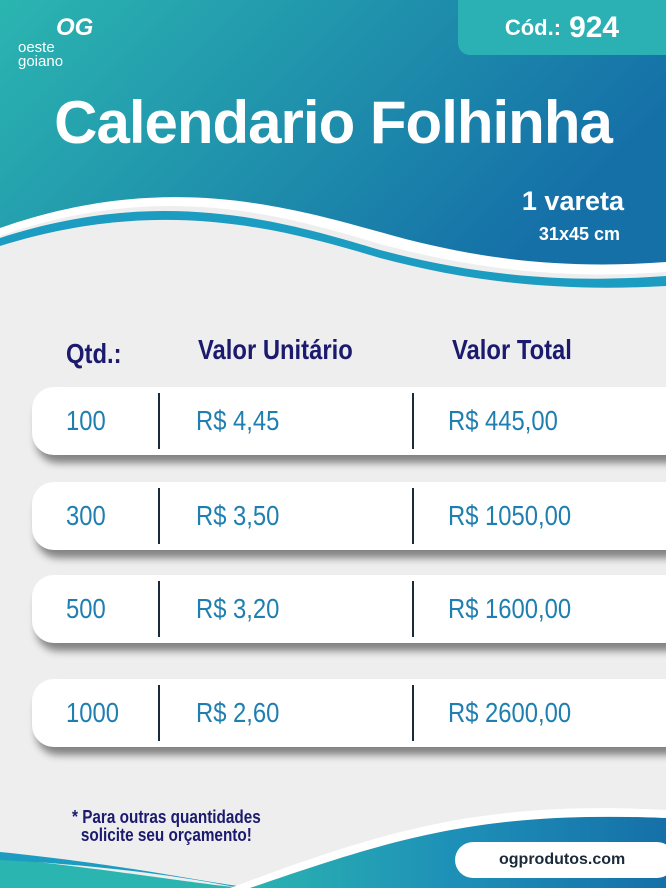 The height and width of the screenshot is (888, 666). Describe the element at coordinates (238, 608) in the screenshot. I see `unit-cell: R$ 3,20` at that location.